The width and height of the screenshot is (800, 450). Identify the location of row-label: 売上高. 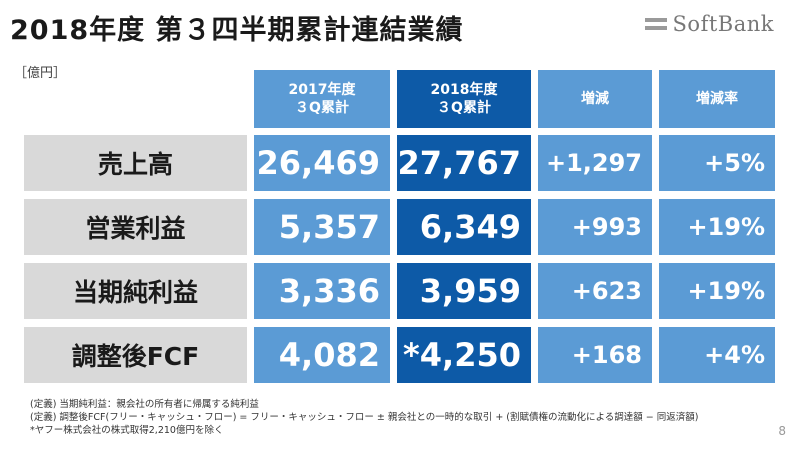
(135, 163).